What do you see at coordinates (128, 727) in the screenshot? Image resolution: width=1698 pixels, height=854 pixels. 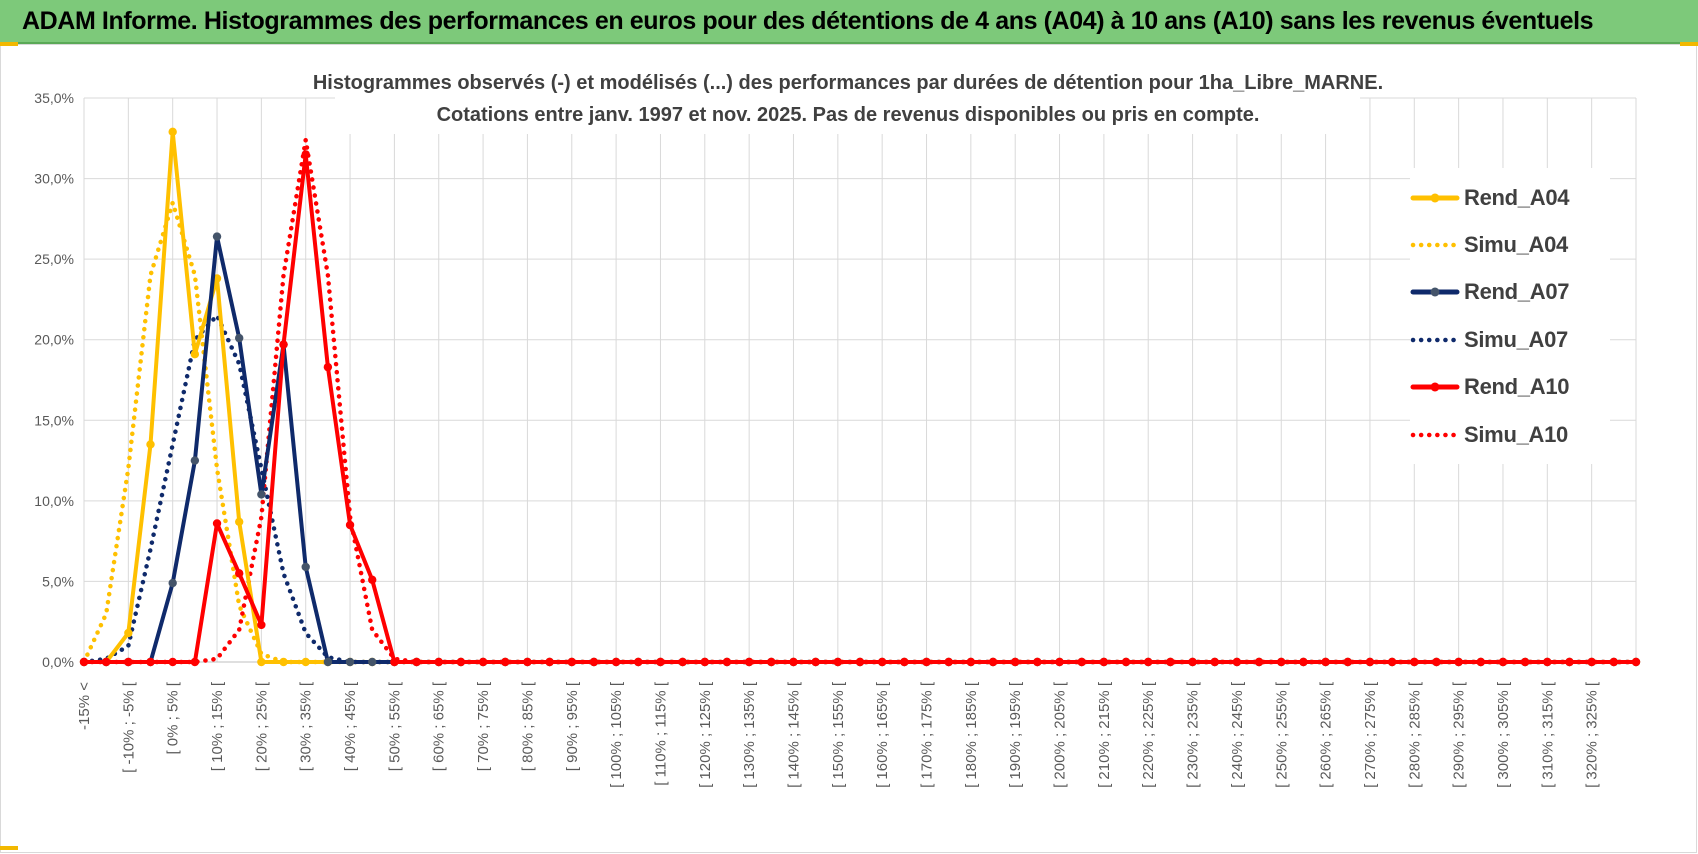 I see `x-tick-label: [ -10% ; -5% [` at bounding box center [128, 727].